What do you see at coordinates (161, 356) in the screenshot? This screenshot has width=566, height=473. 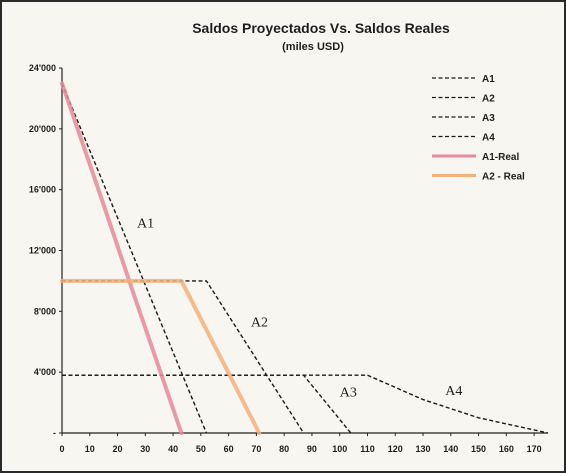 I see `series-line-a2-real` at bounding box center [161, 356].